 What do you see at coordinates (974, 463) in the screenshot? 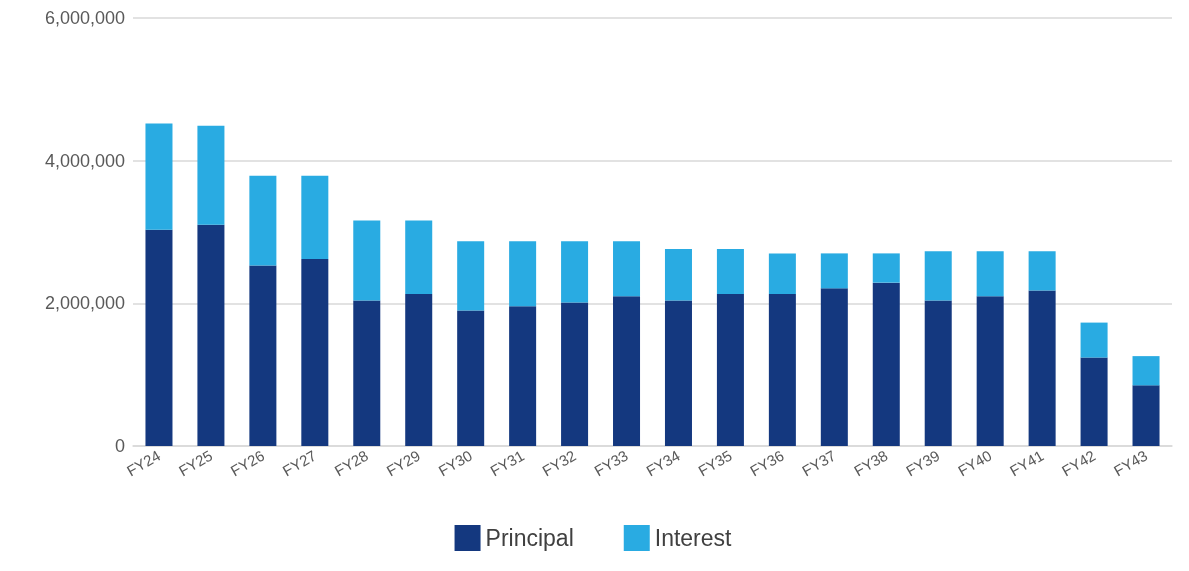
I see `x-tick-label: FY40` at bounding box center [974, 463].